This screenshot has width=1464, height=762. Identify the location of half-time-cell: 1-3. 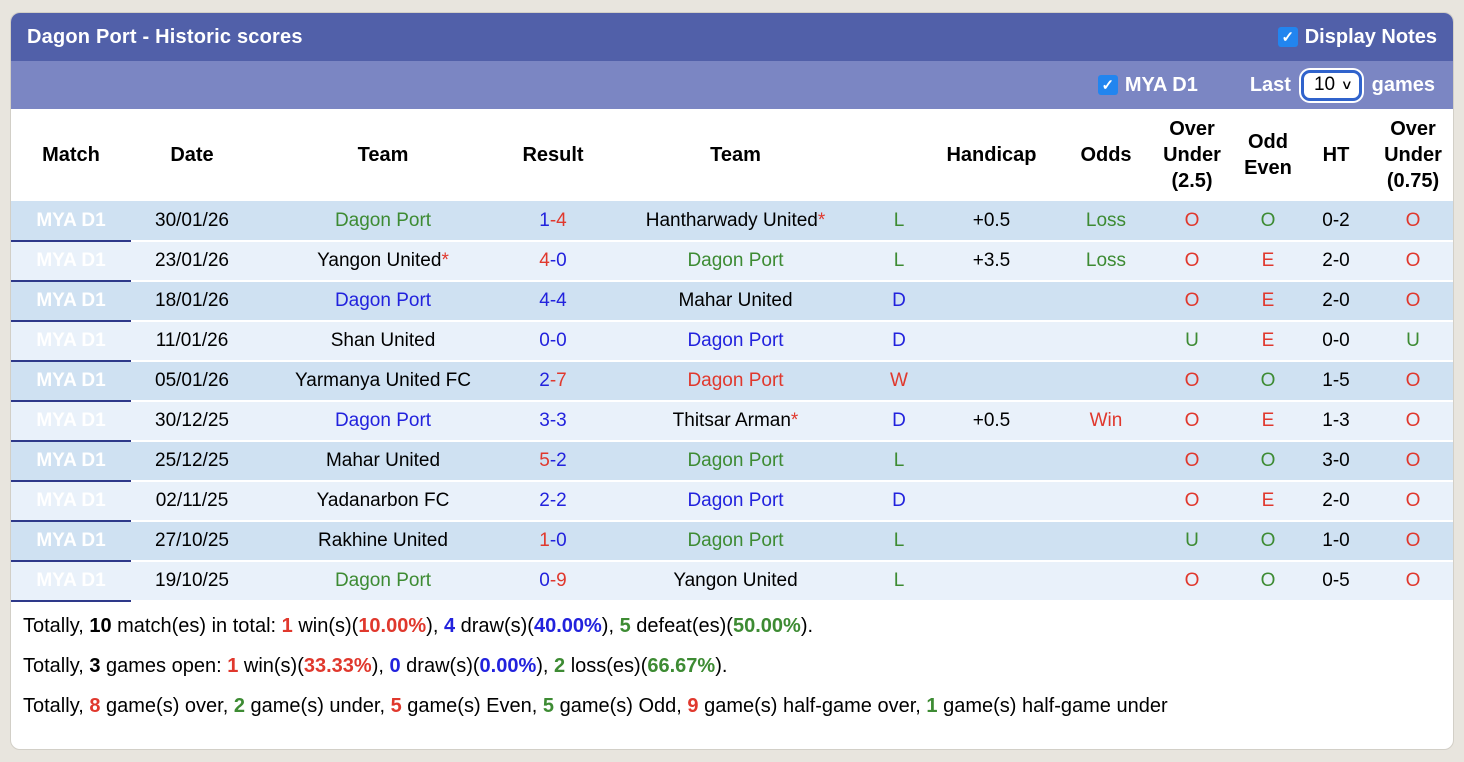
(1336, 421).